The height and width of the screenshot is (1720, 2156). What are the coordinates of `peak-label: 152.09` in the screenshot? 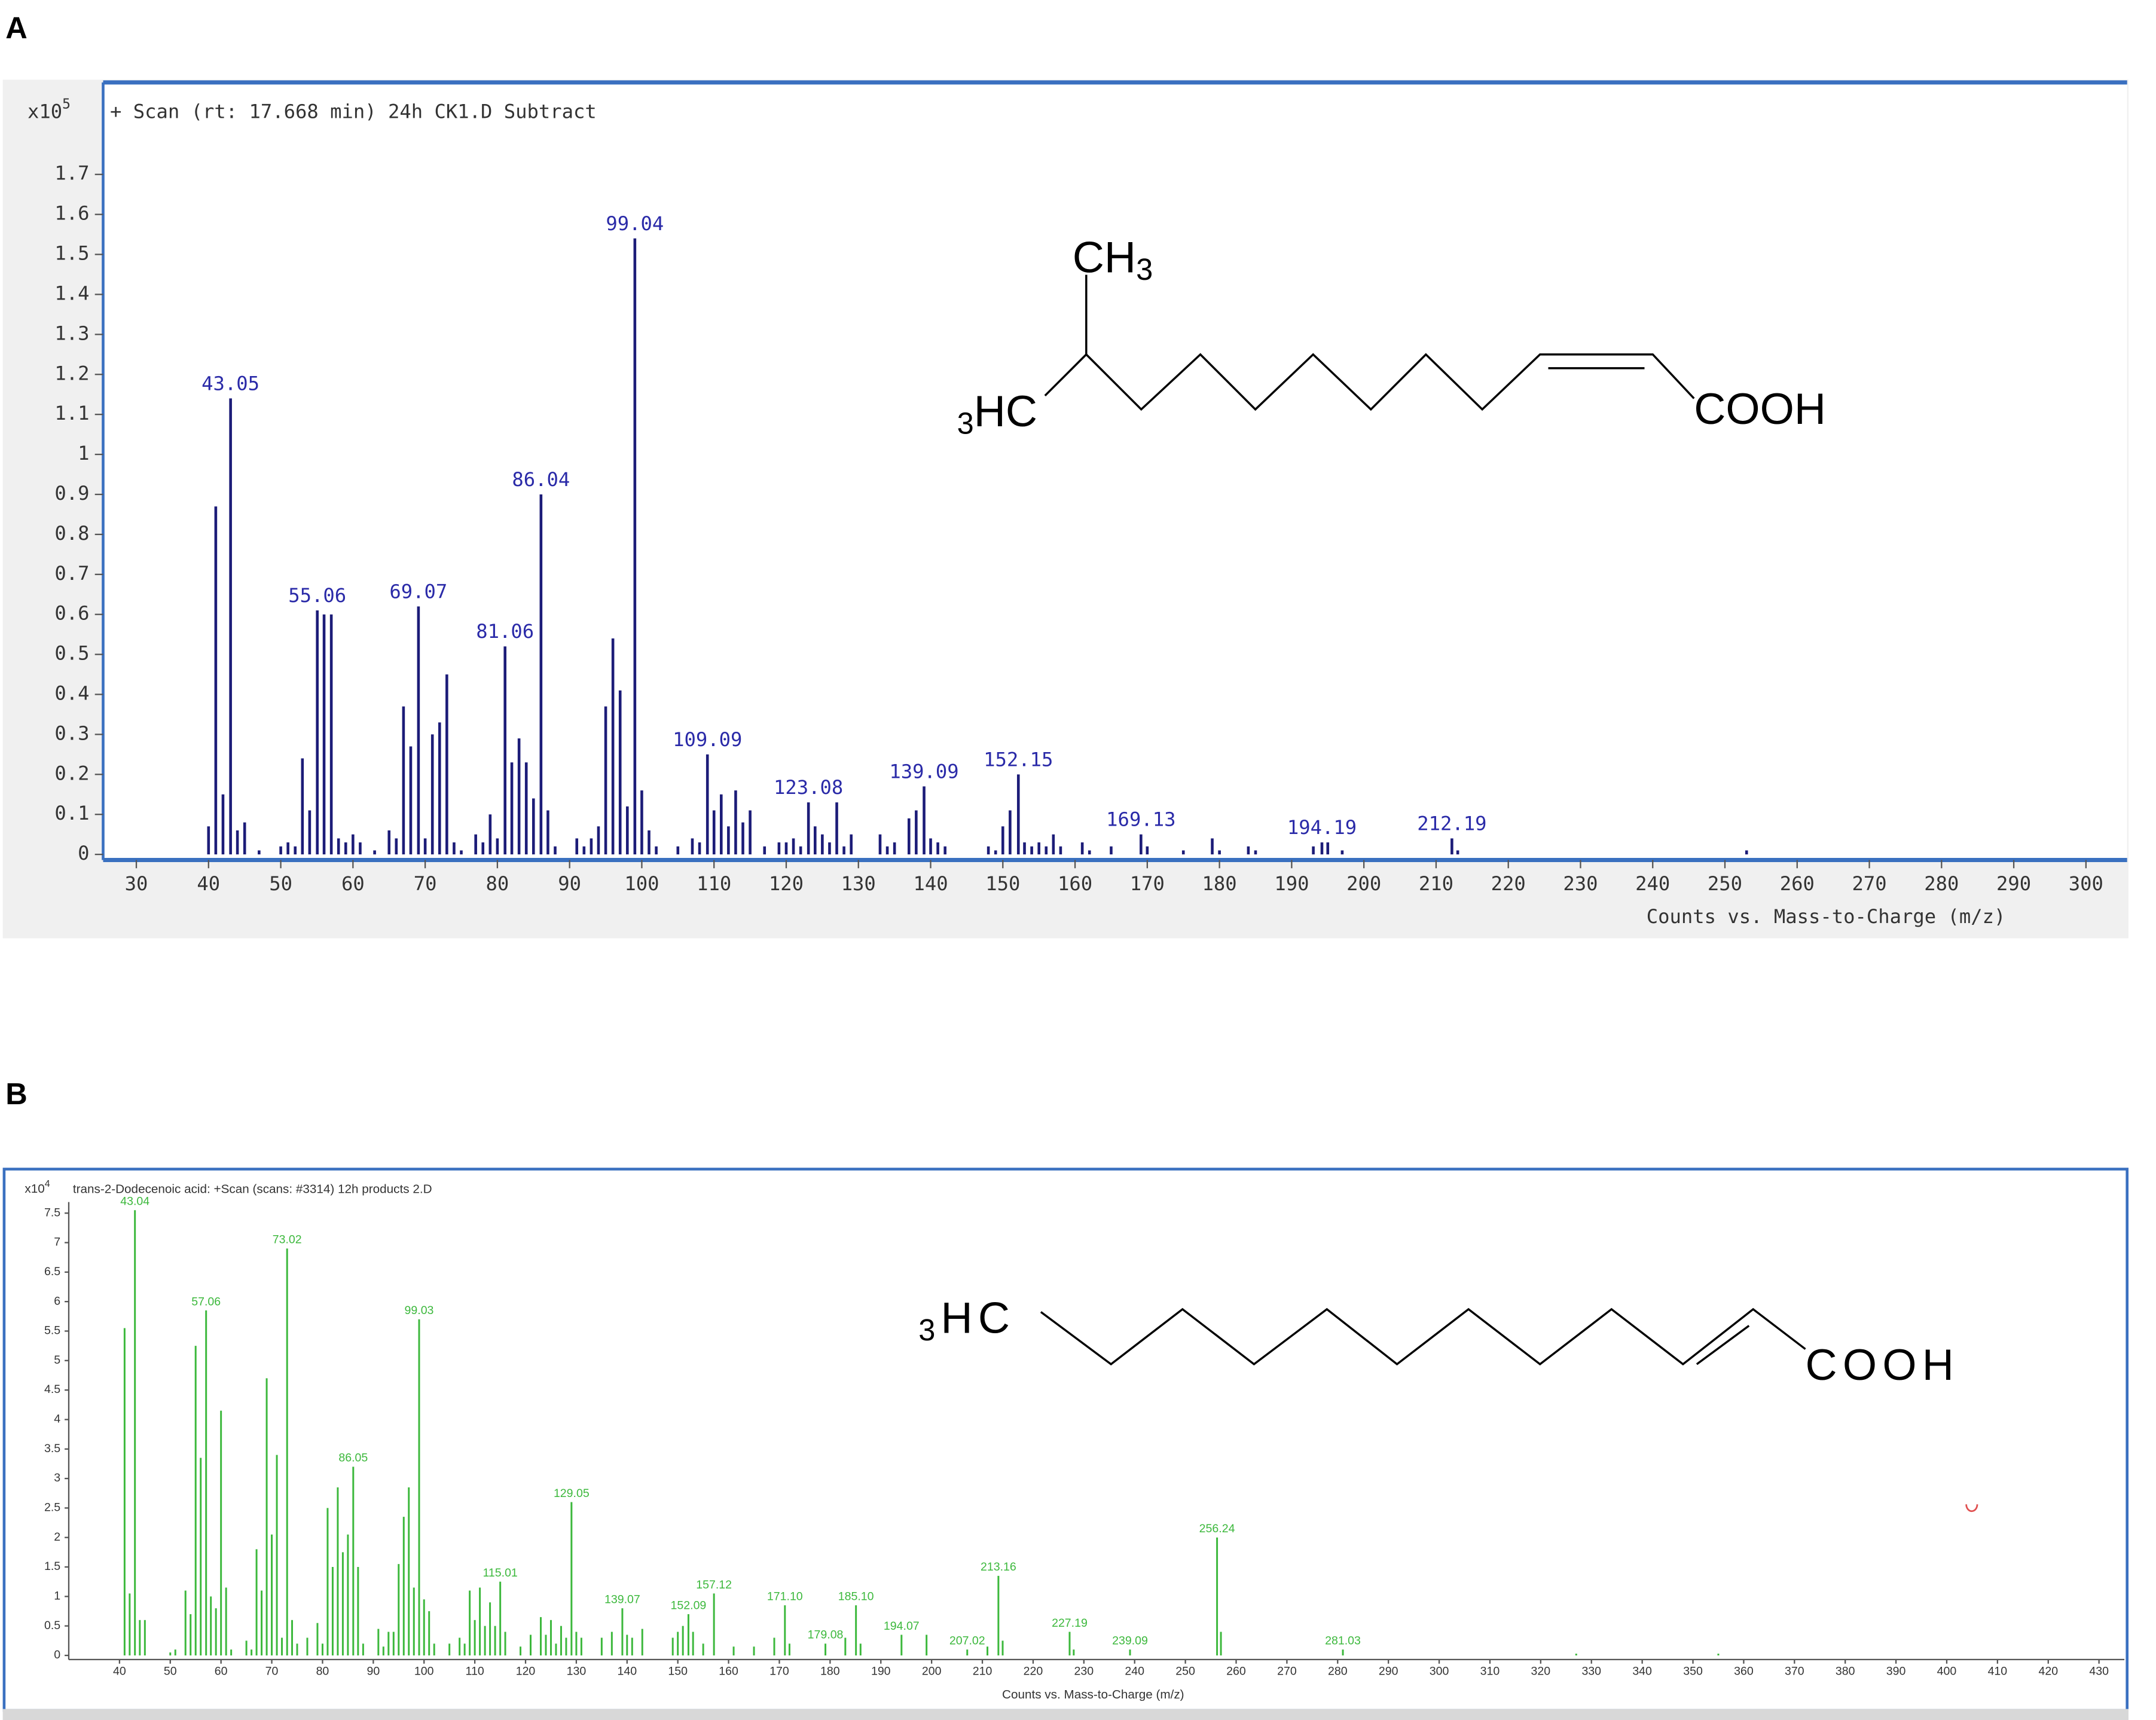 It's located at (689, 1605).